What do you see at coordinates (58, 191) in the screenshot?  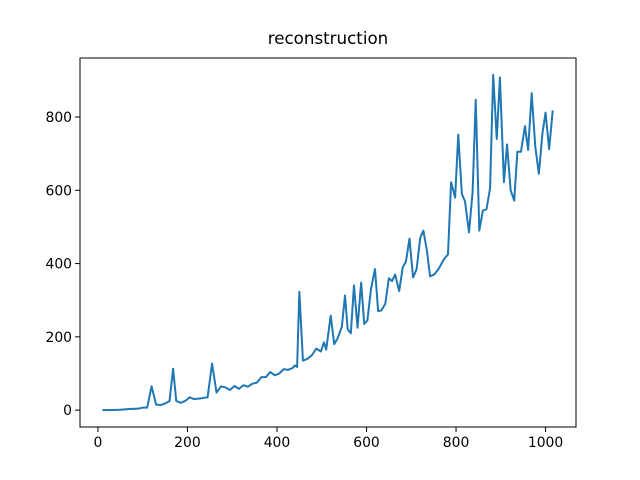 I see `y-tick-label: 600` at bounding box center [58, 191].